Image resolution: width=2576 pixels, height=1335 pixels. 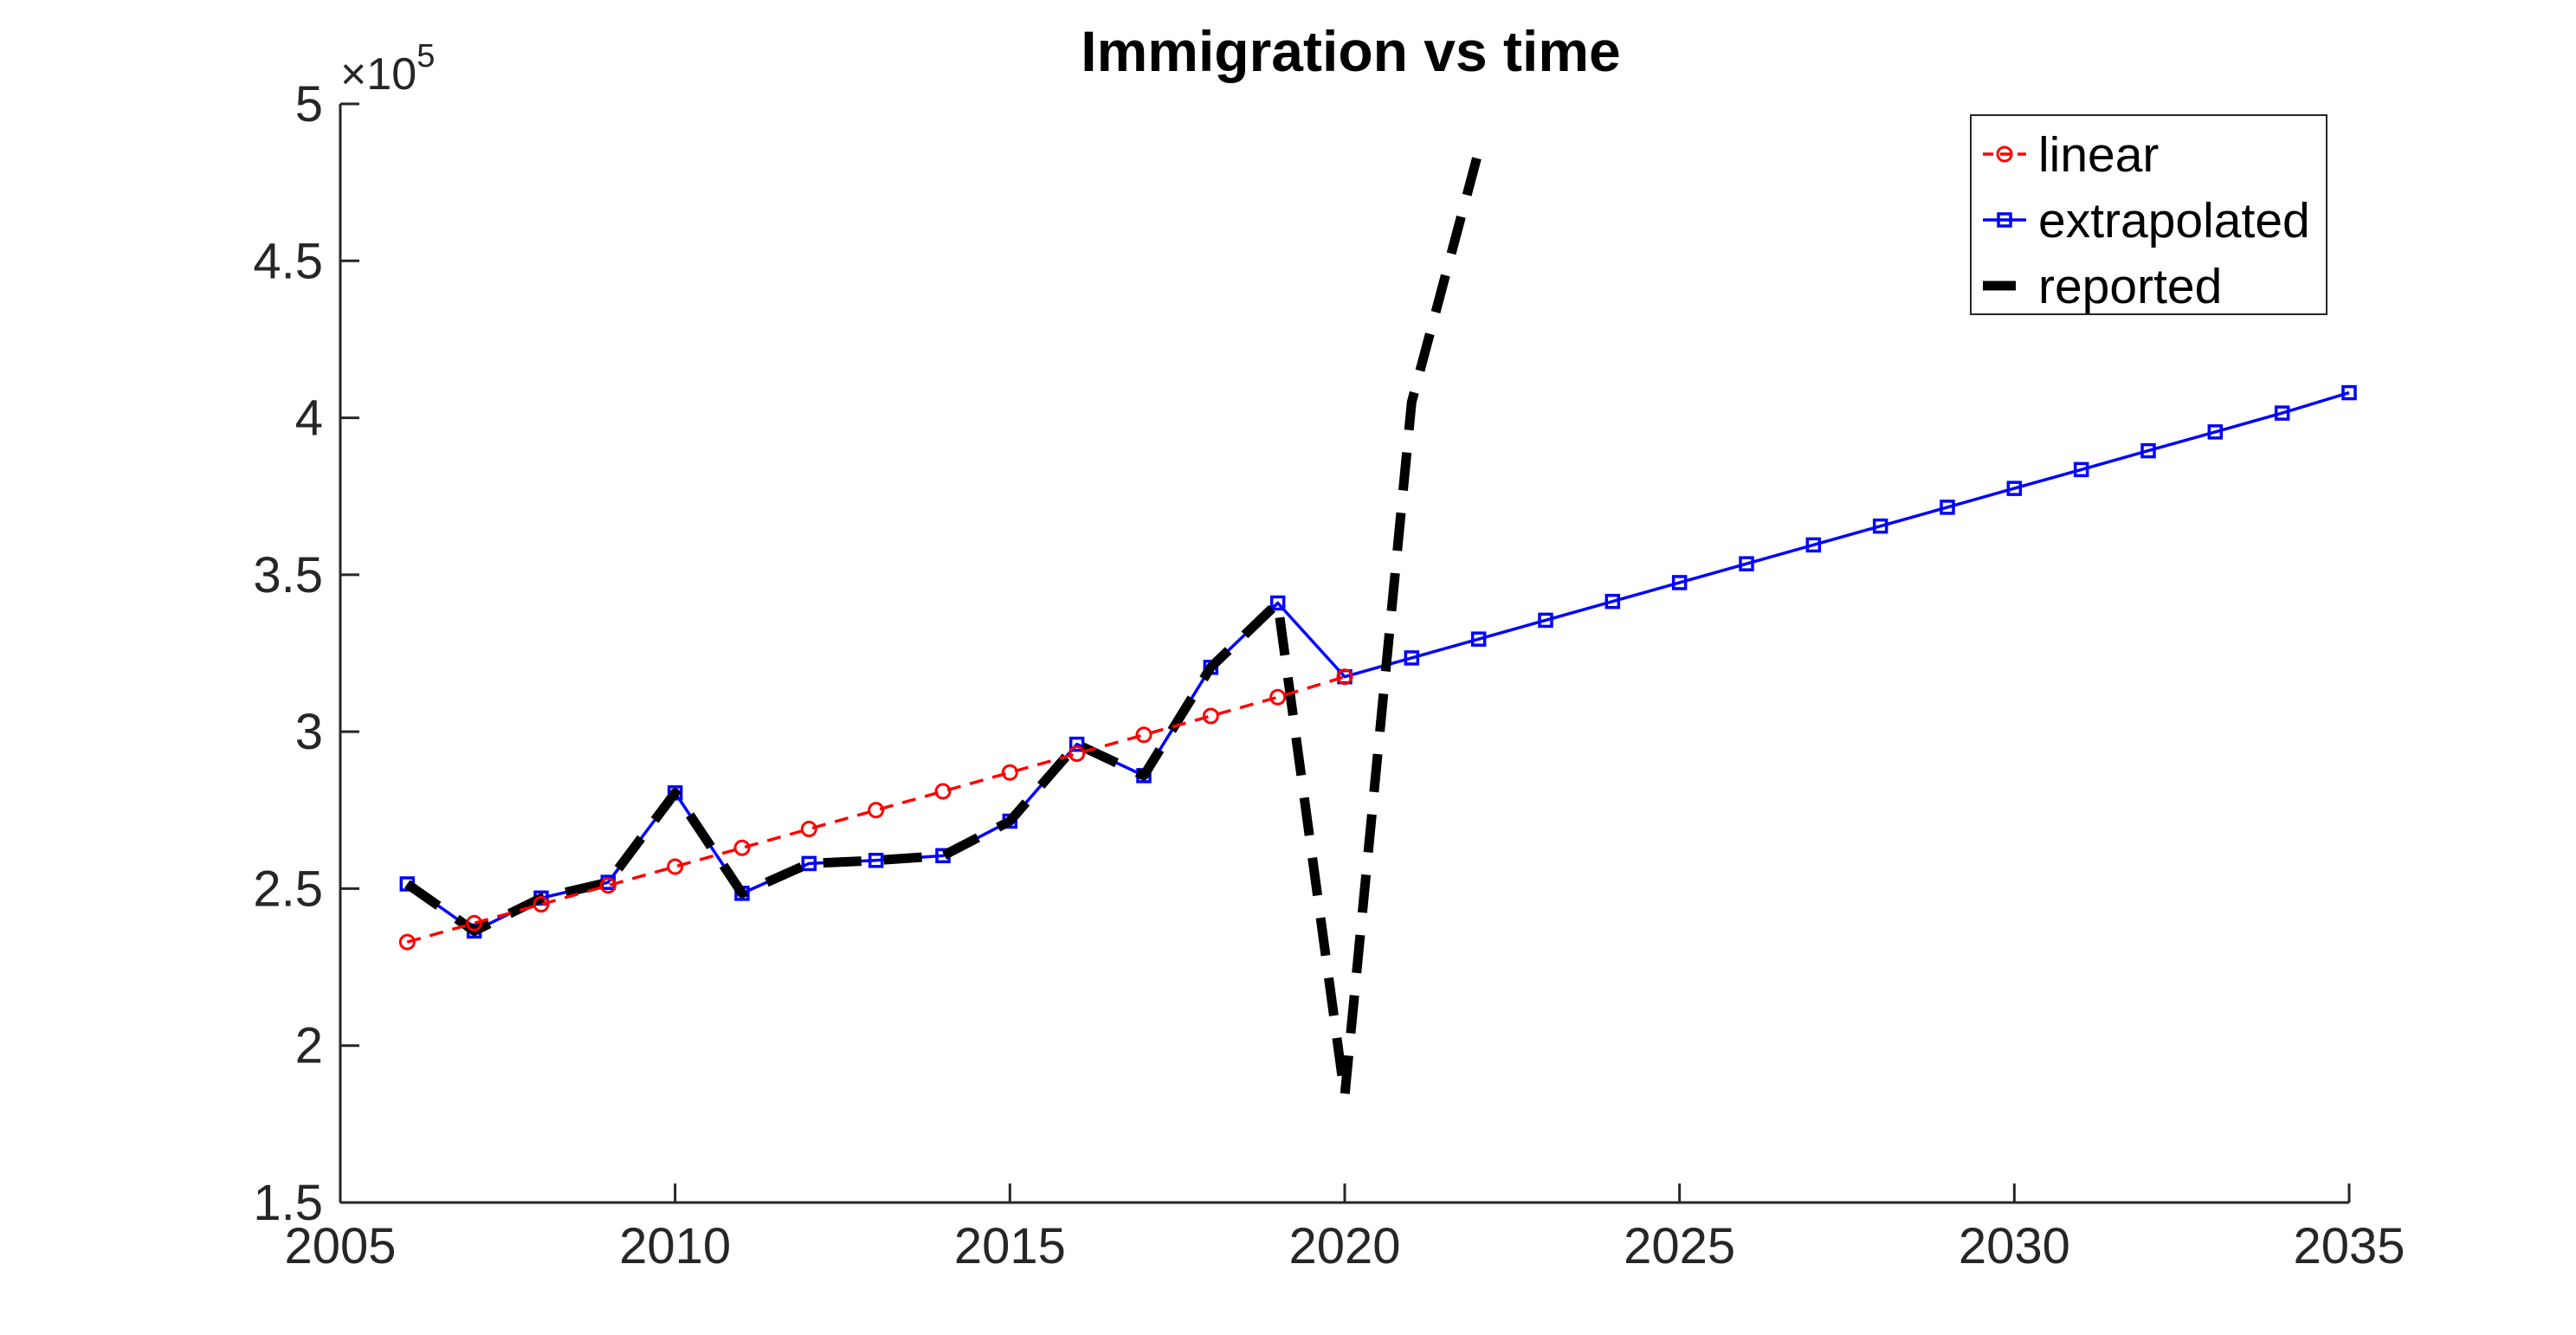 I want to click on x-tick-label: 2005, so click(x=340, y=1246).